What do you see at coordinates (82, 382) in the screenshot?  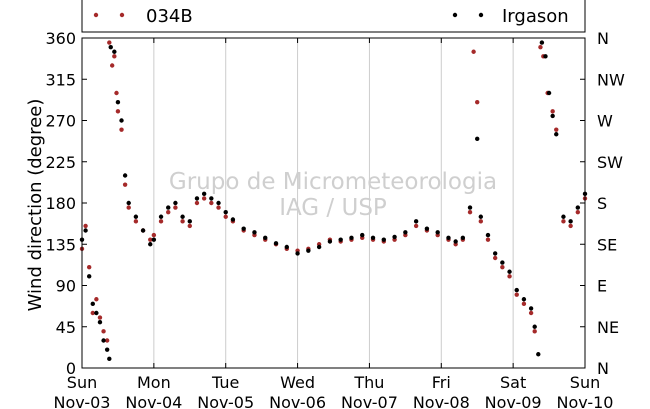 I see `x-tick-label-day: Sun` at bounding box center [82, 382].